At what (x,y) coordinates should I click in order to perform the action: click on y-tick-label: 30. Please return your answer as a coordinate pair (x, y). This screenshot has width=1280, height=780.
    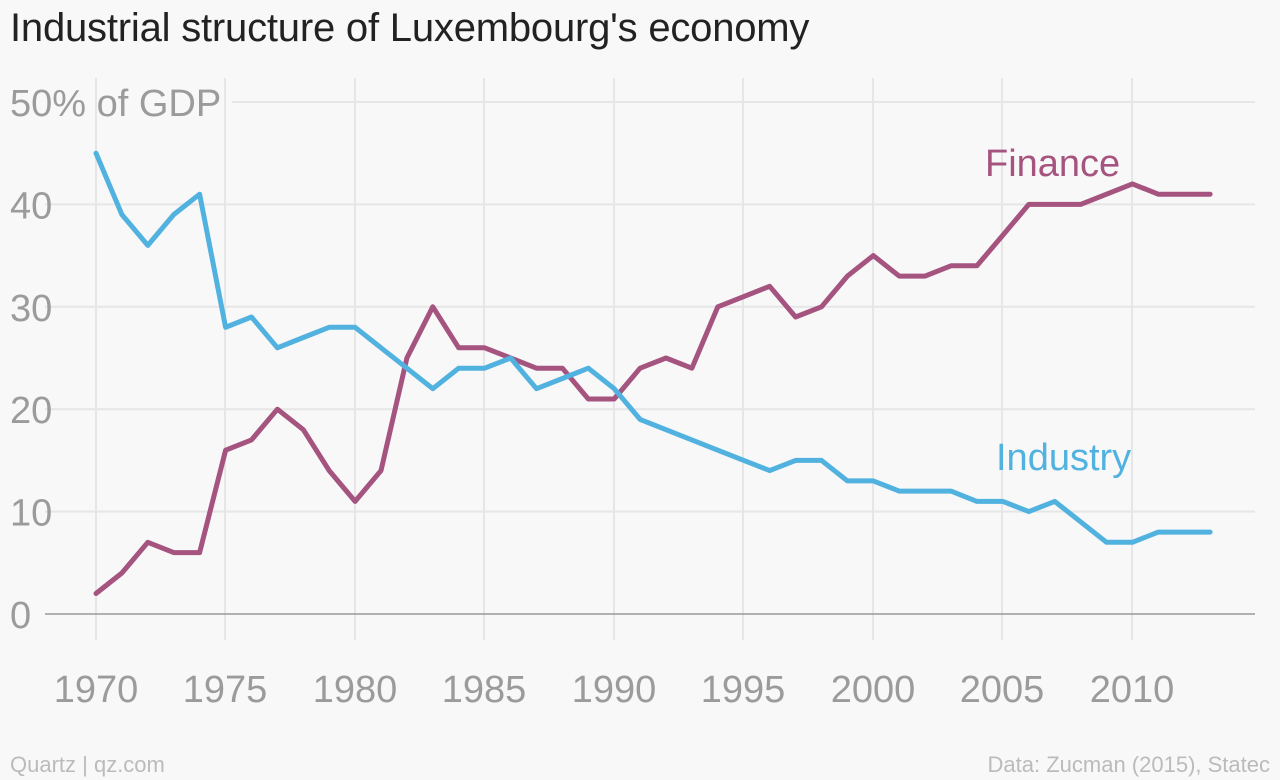
    Looking at the image, I should click on (31, 309).